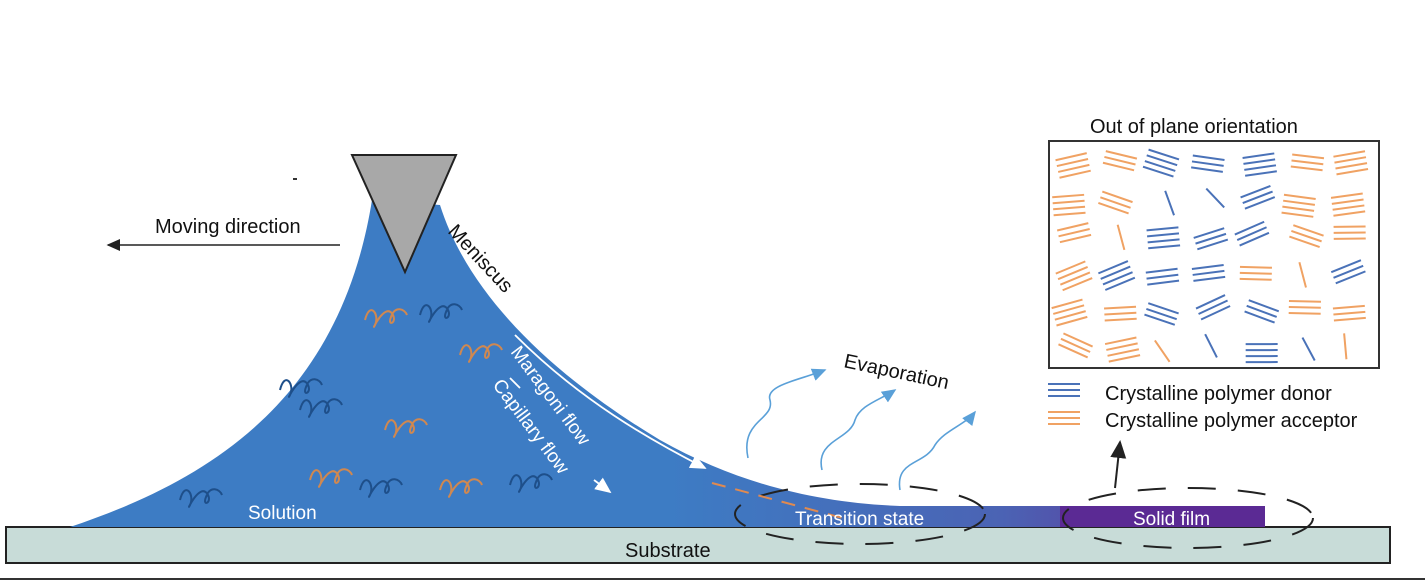 This screenshot has width=1425, height=583. Describe the element at coordinates (1171, 519) in the screenshot. I see `solid-film-label: Solid film` at that location.